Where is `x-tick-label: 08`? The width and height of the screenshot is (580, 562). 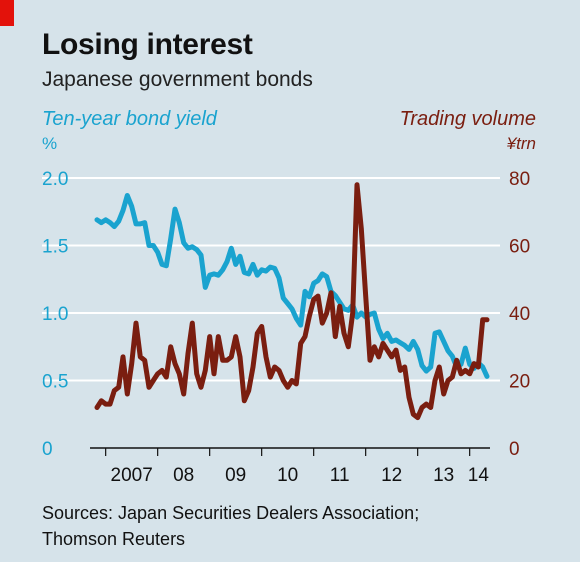
x-tick-label: 08 is located at coordinates (183, 475).